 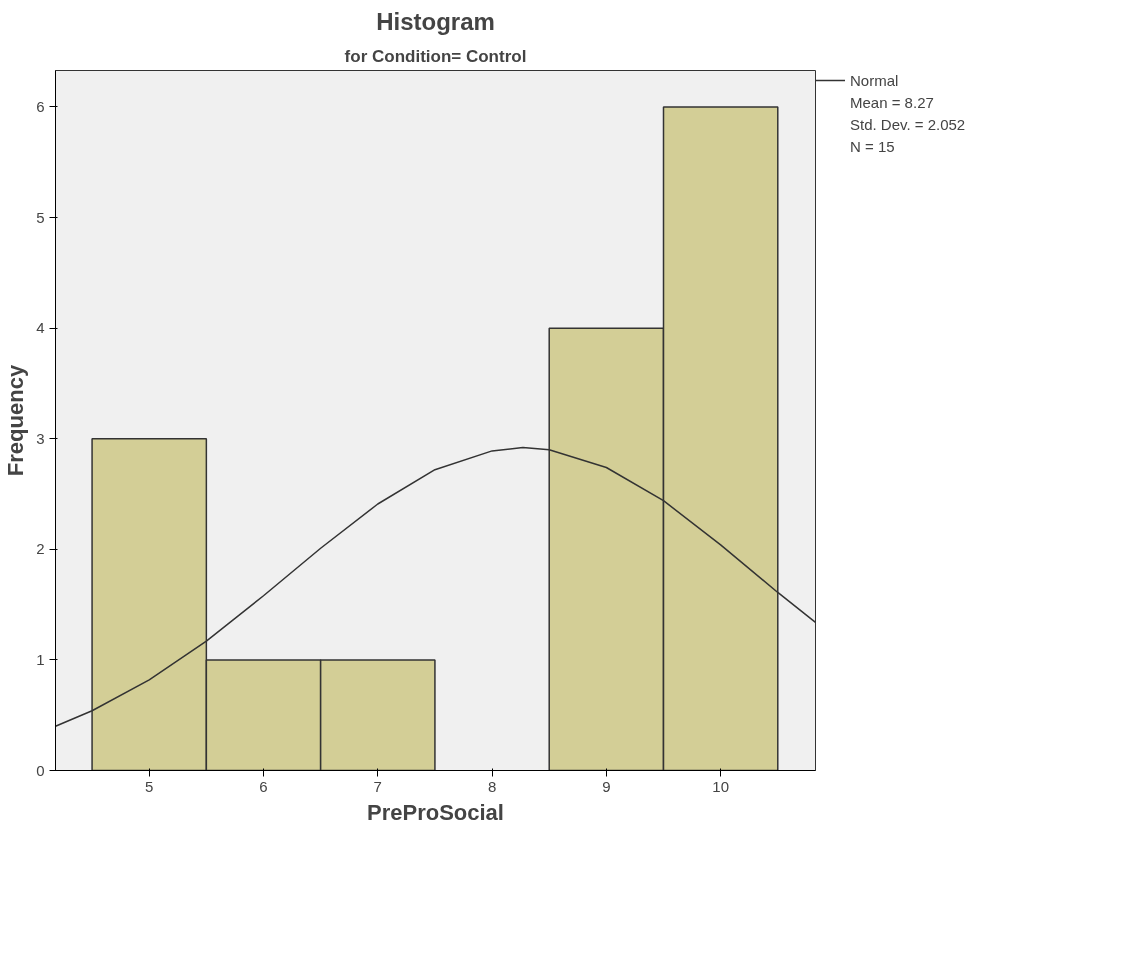 What do you see at coordinates (40, 438) in the screenshot?
I see `y-tick-label: 3` at bounding box center [40, 438].